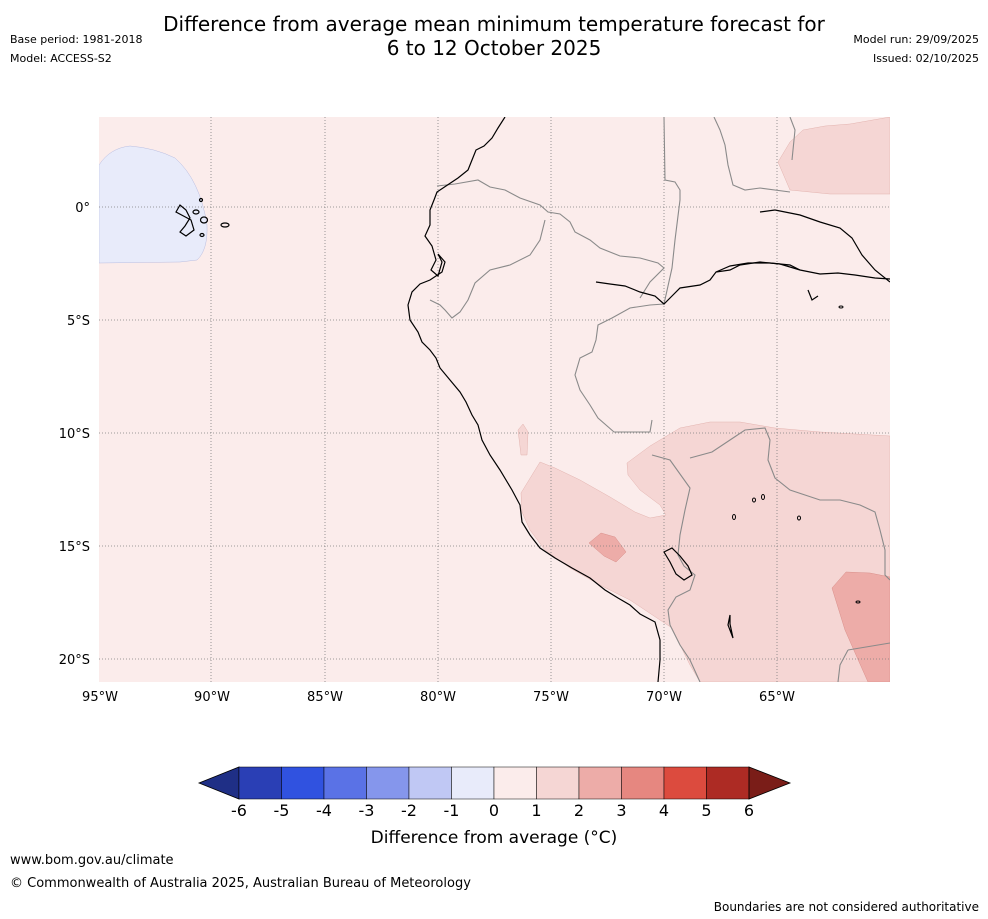 This screenshot has width=988, height=919. I want to click on colorbar-tick-label: -3, so click(367, 810).